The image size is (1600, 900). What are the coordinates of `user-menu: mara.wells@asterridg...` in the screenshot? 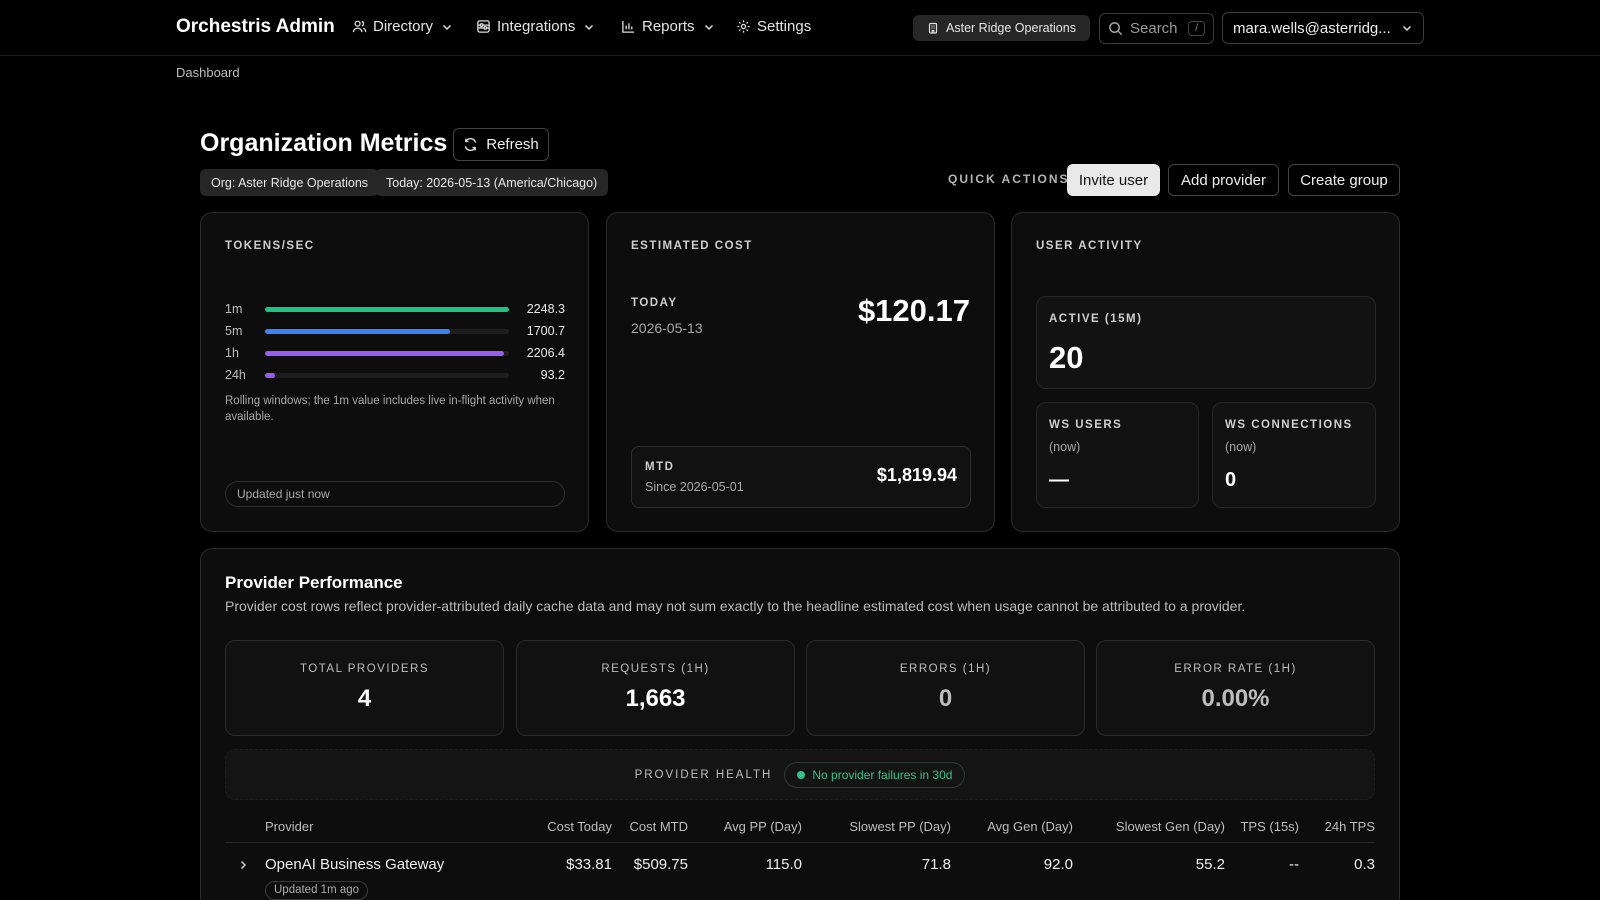 It's located at (1323, 28).